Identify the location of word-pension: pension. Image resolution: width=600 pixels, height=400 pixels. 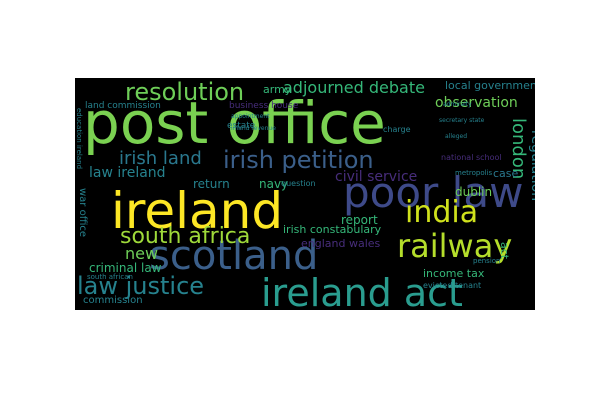
(487, 261).